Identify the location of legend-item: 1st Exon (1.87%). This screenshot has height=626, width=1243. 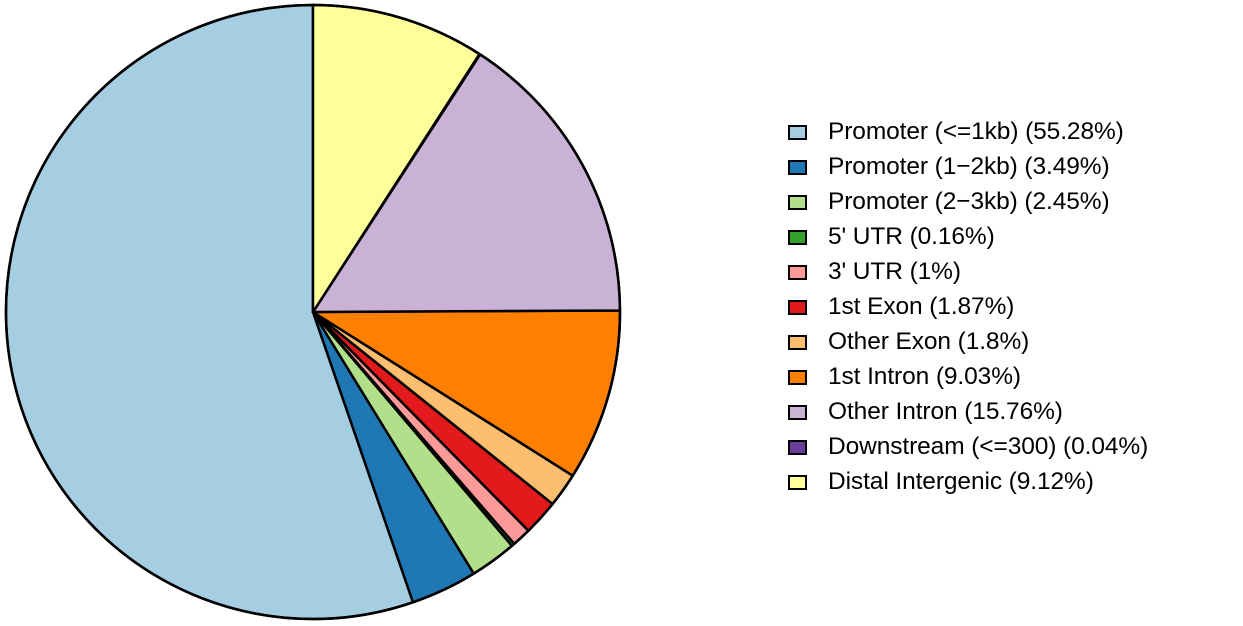
(1013, 307).